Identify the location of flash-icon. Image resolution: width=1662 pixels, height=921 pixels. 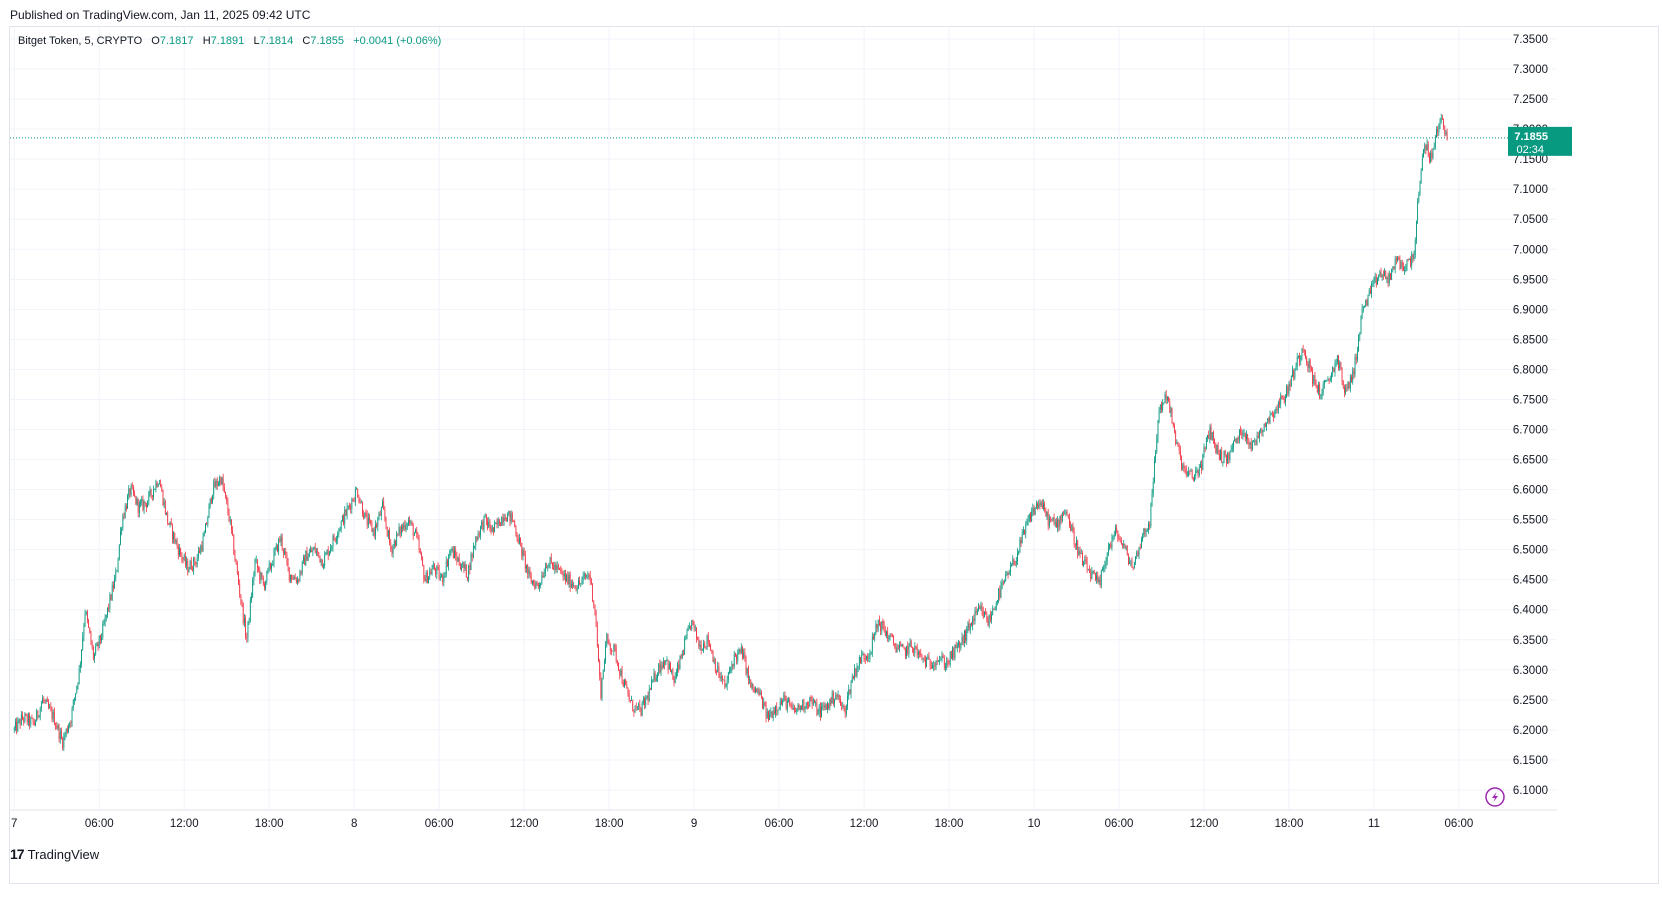
(1495, 797).